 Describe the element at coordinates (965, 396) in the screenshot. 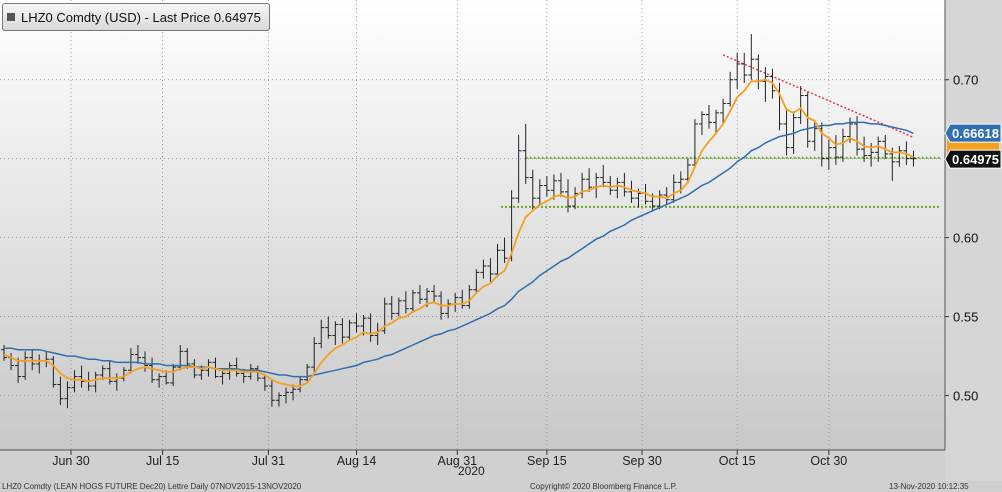

I see `y-tick-label: 0.50` at that location.